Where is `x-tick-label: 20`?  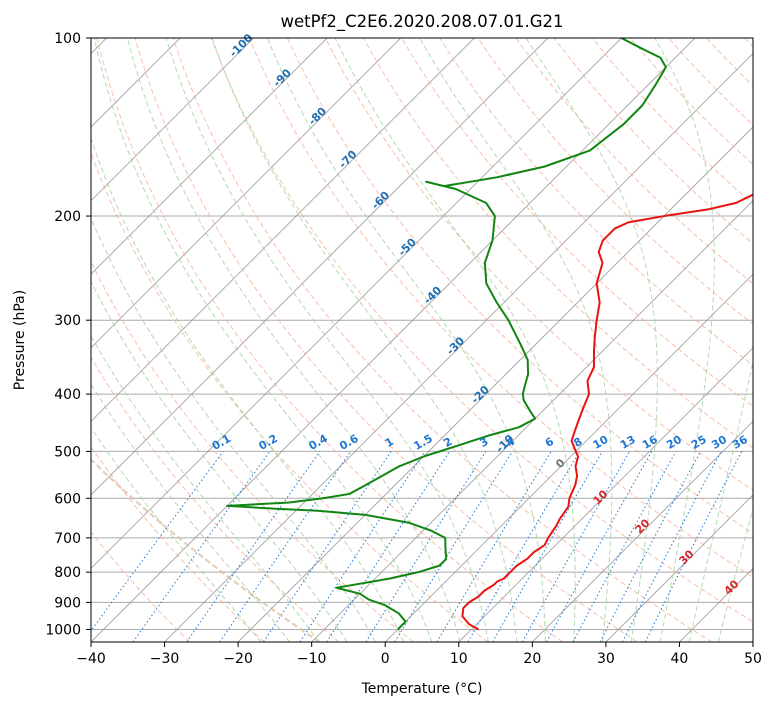
x-tick-label: 20 is located at coordinates (532, 659).